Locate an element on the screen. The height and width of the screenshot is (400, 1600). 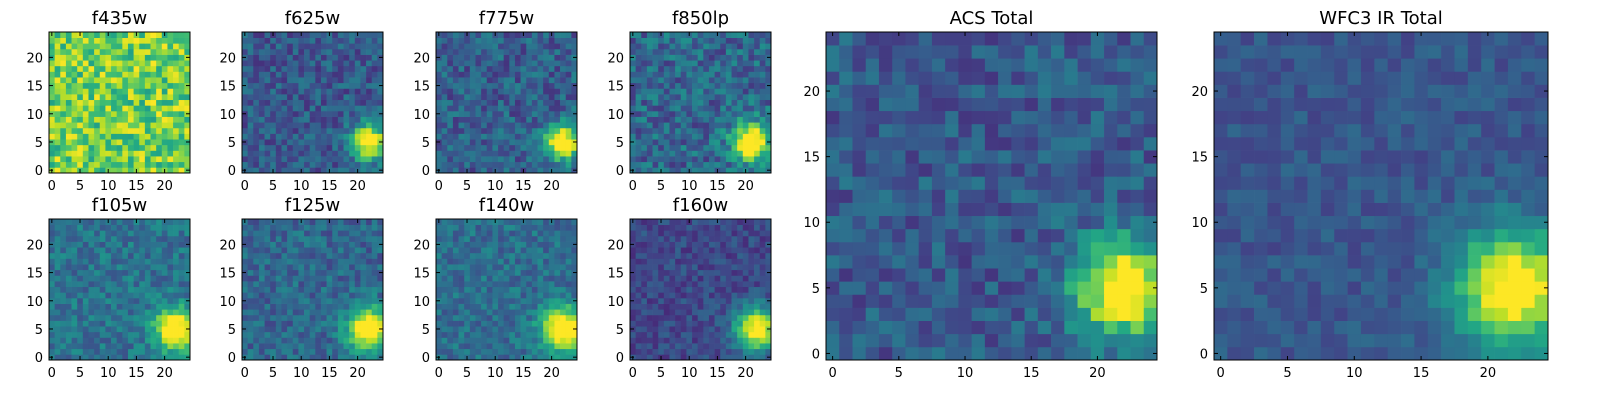
y-tick-label: 15 is located at coordinates (421, 274).